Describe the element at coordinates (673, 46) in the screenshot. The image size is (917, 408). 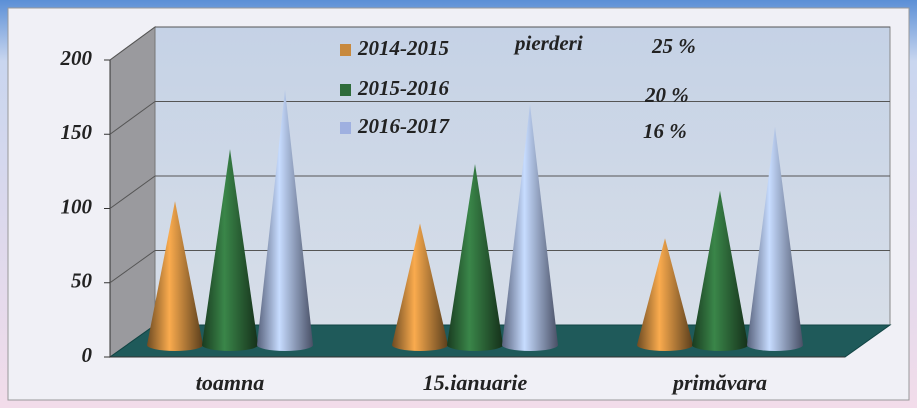
I see `annotation: 25 %` at that location.